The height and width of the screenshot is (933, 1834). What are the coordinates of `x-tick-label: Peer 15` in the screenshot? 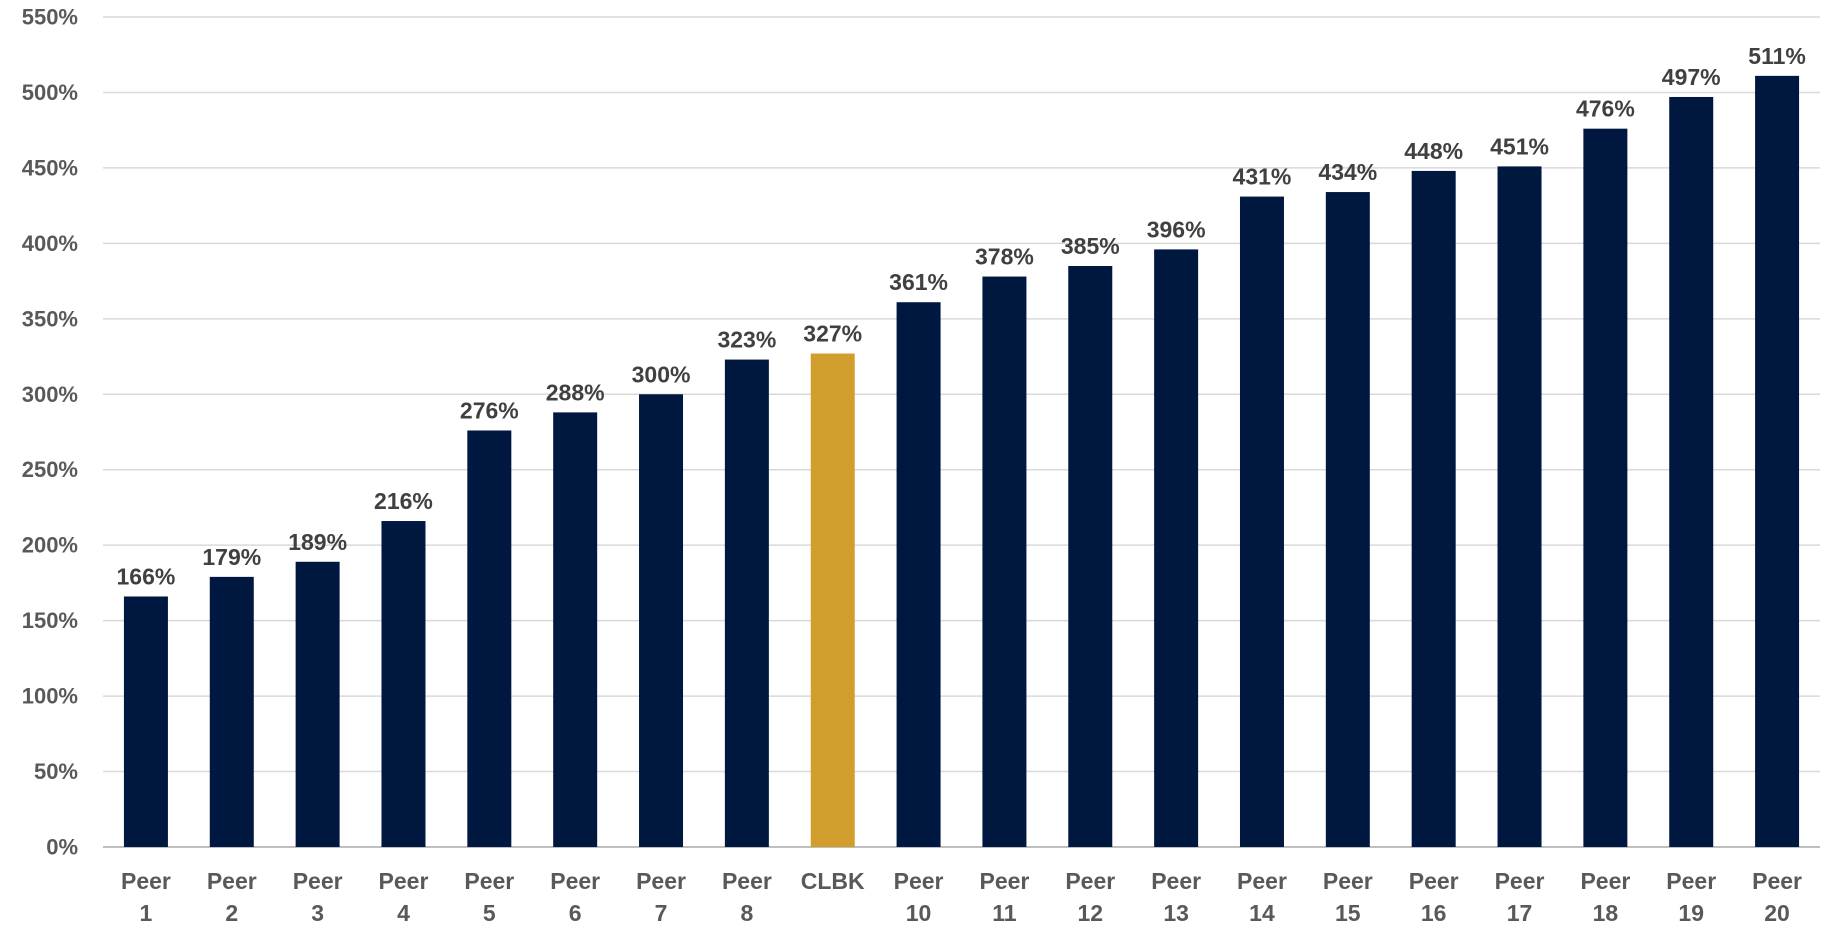 It's located at (1348, 897).